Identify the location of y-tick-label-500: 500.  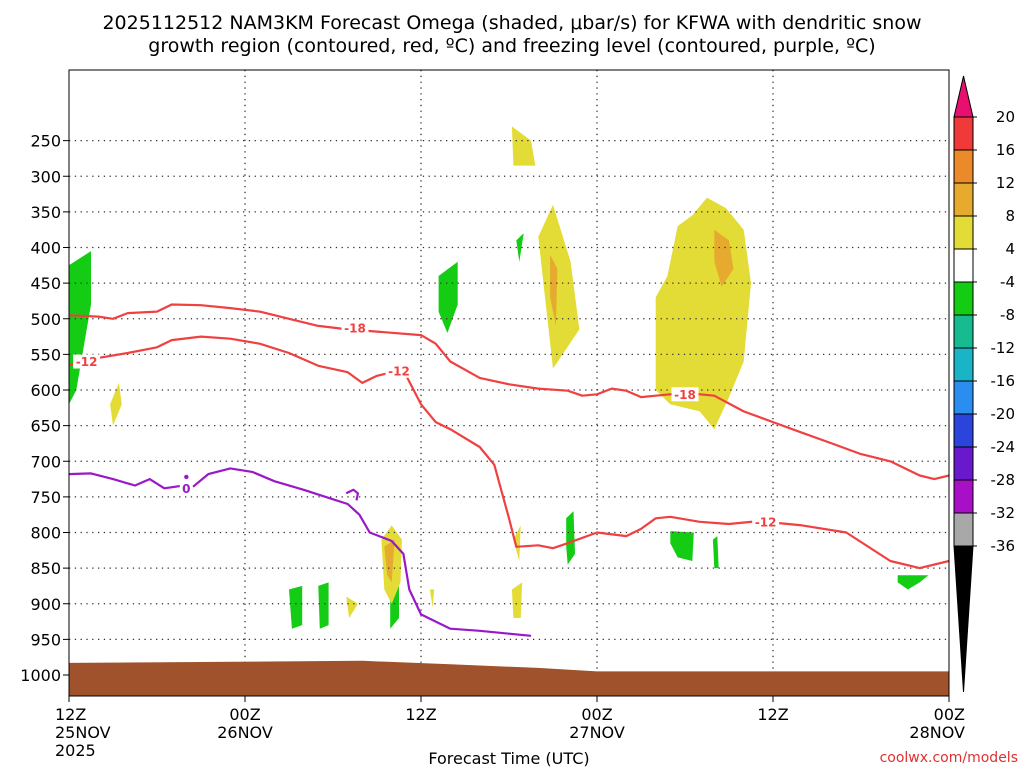
(45, 319).